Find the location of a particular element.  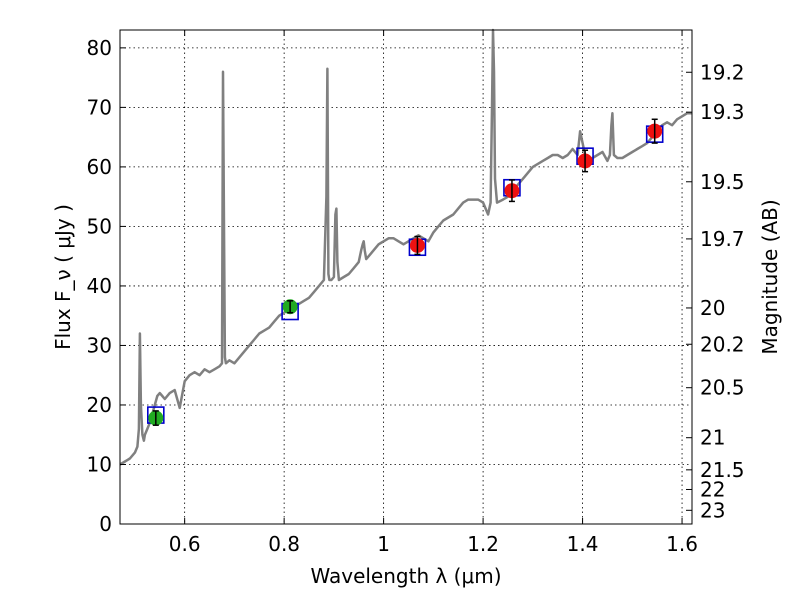

x-tick-label: 1.4 is located at coordinates (583, 544).